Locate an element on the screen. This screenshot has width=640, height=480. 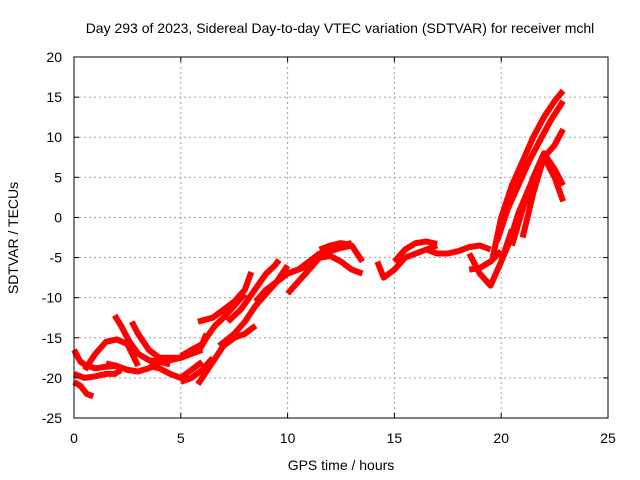
y-tick-label: 0 is located at coordinates (58, 217).